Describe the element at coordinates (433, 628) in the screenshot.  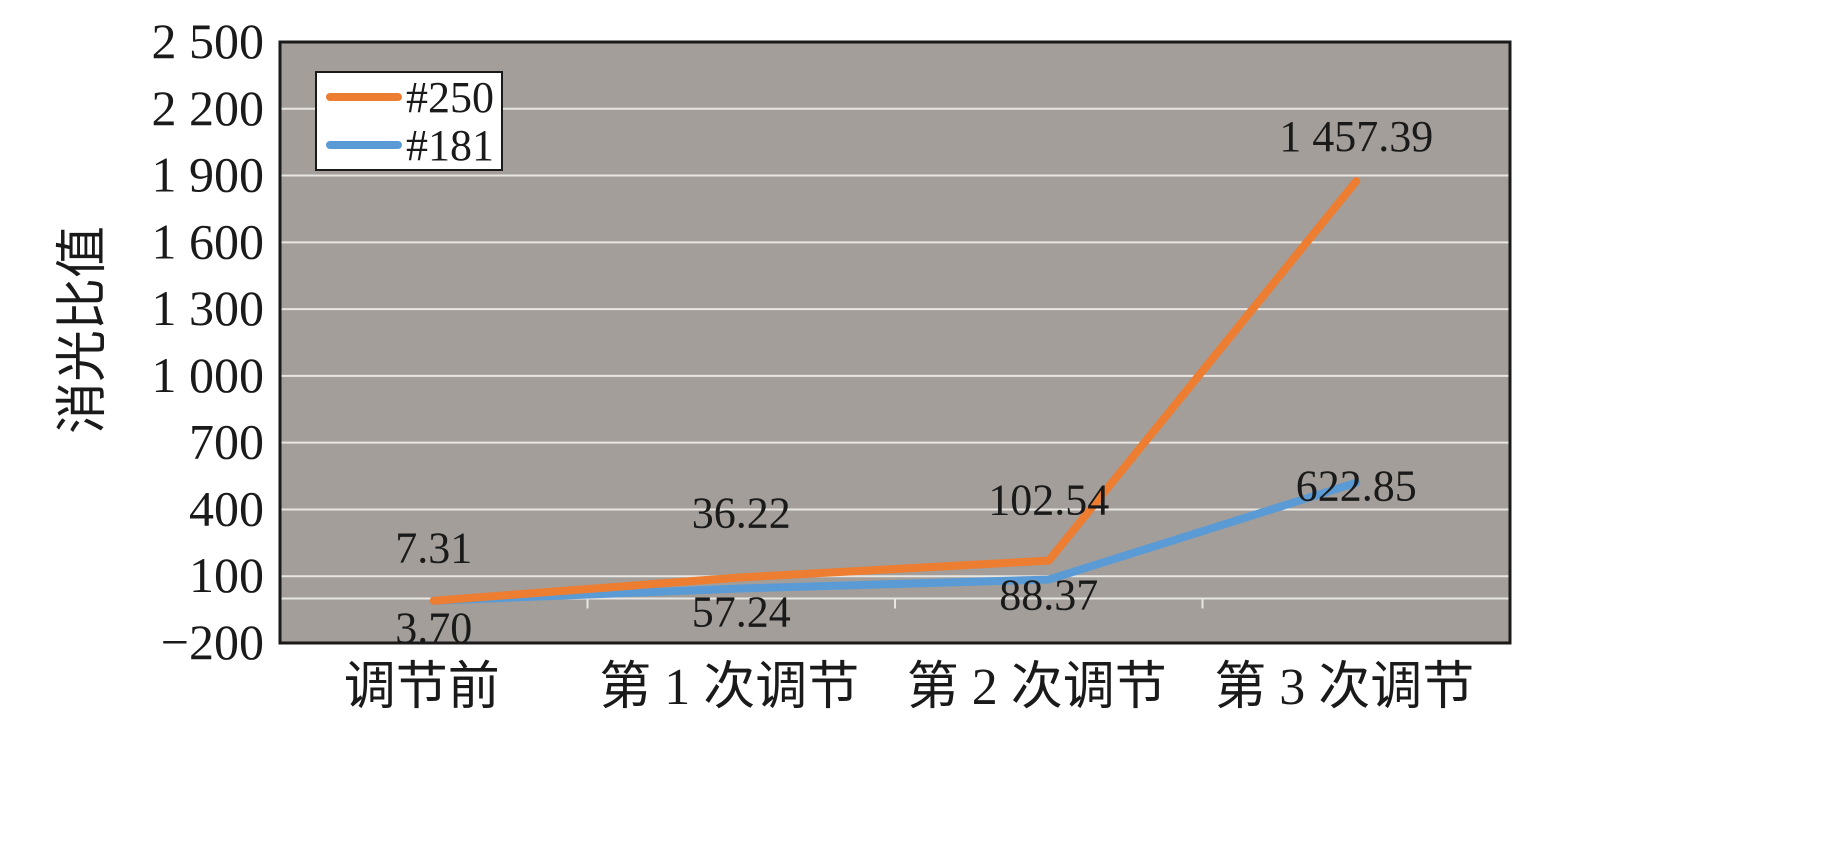
I see `data-label: 3.70` at that location.